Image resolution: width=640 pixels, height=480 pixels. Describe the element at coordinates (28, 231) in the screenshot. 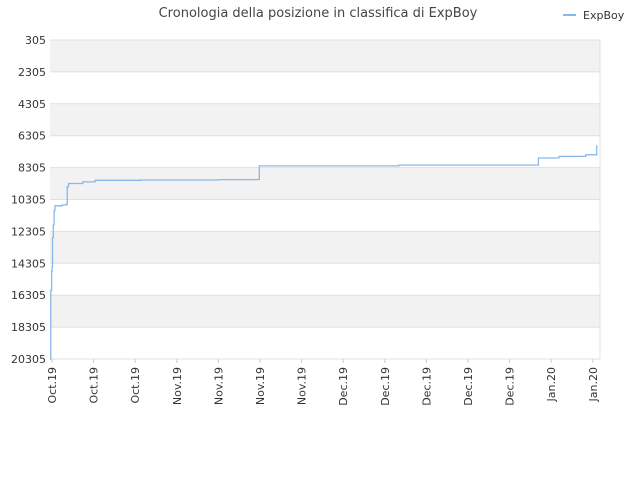

I see `y-tick-label: 12305` at that location.